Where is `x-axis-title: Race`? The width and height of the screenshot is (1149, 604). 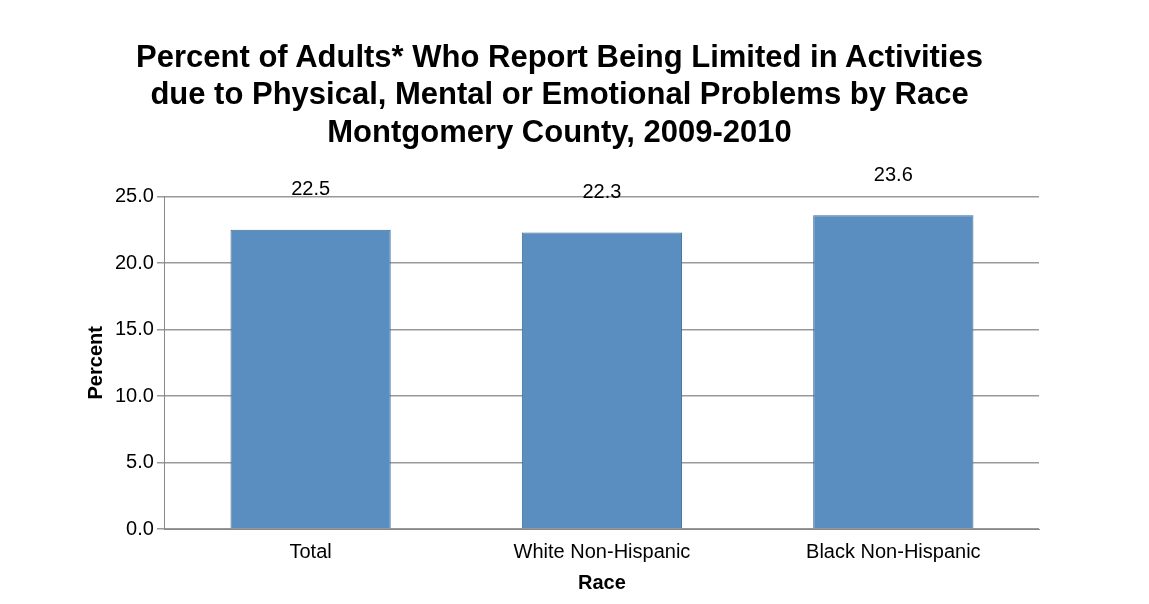 x-axis-title: Race is located at coordinates (602, 581).